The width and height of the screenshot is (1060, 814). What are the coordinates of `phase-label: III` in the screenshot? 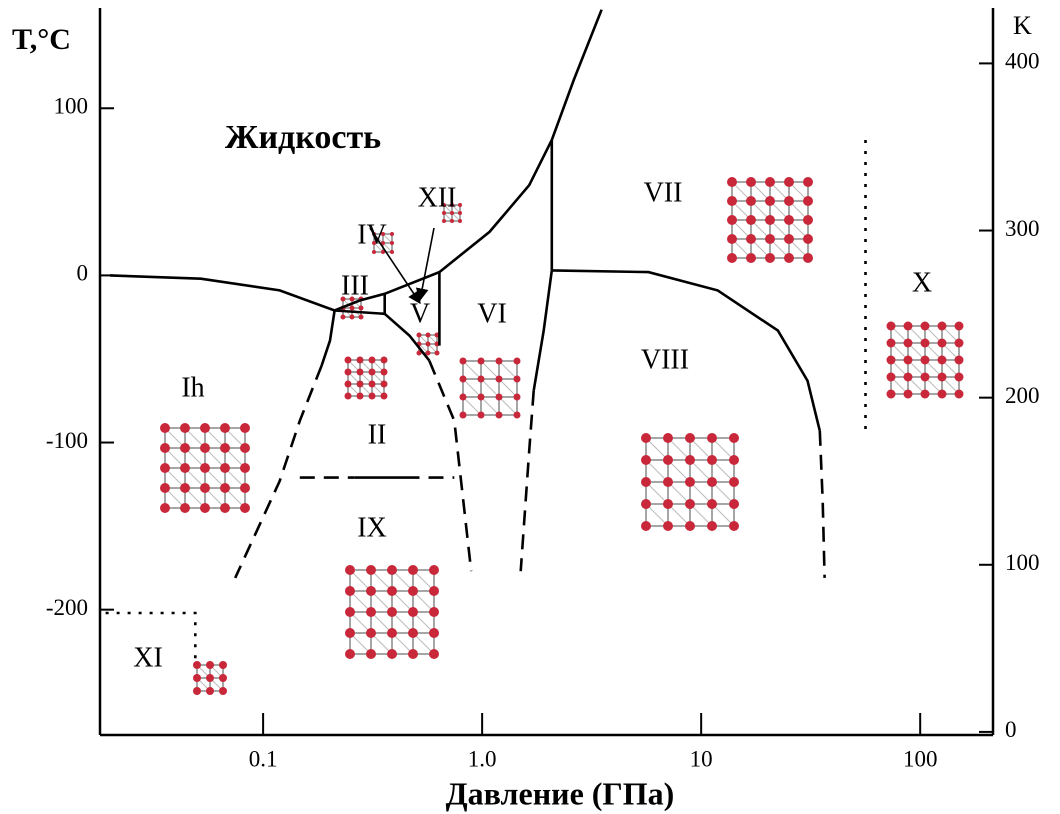 It's located at (355, 285).